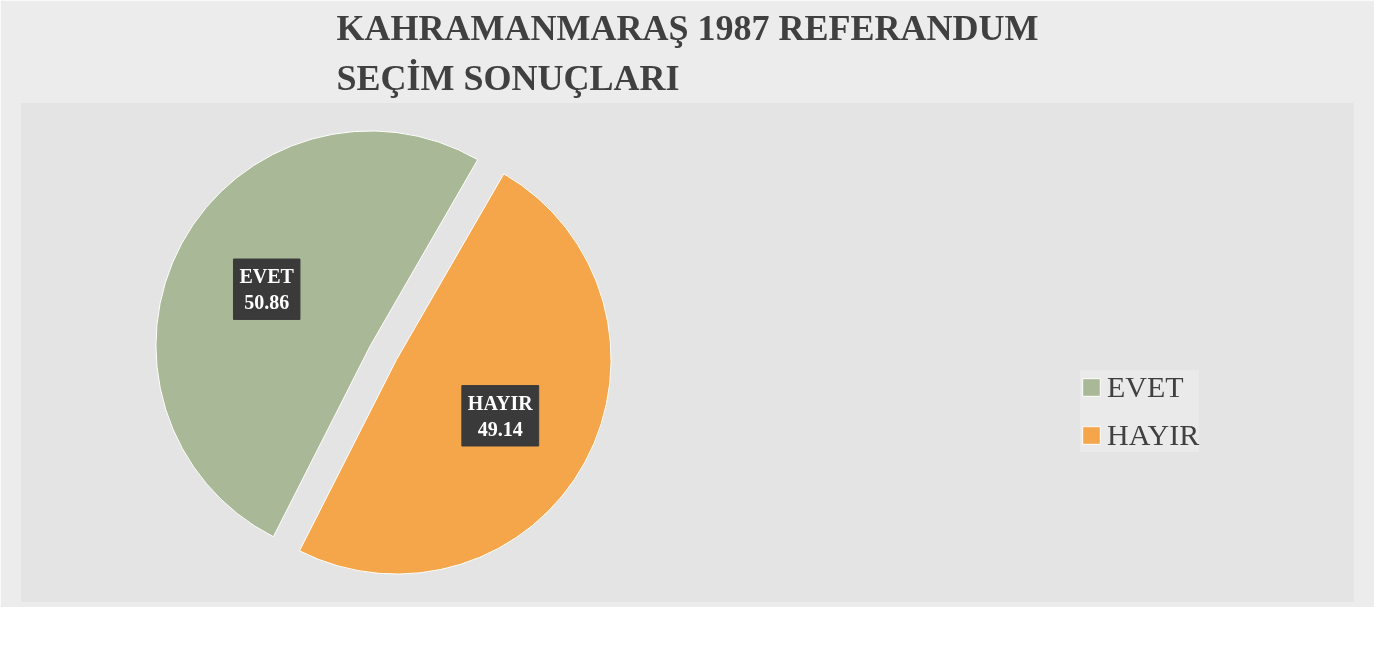 Image resolution: width=1374 pixels, height=655 pixels. What do you see at coordinates (687, 52) in the screenshot?
I see `chart-title: KAHRAMANMARAŞ 1987 REFERANDUM SEÇİM SONUÇLARI` at bounding box center [687, 52].